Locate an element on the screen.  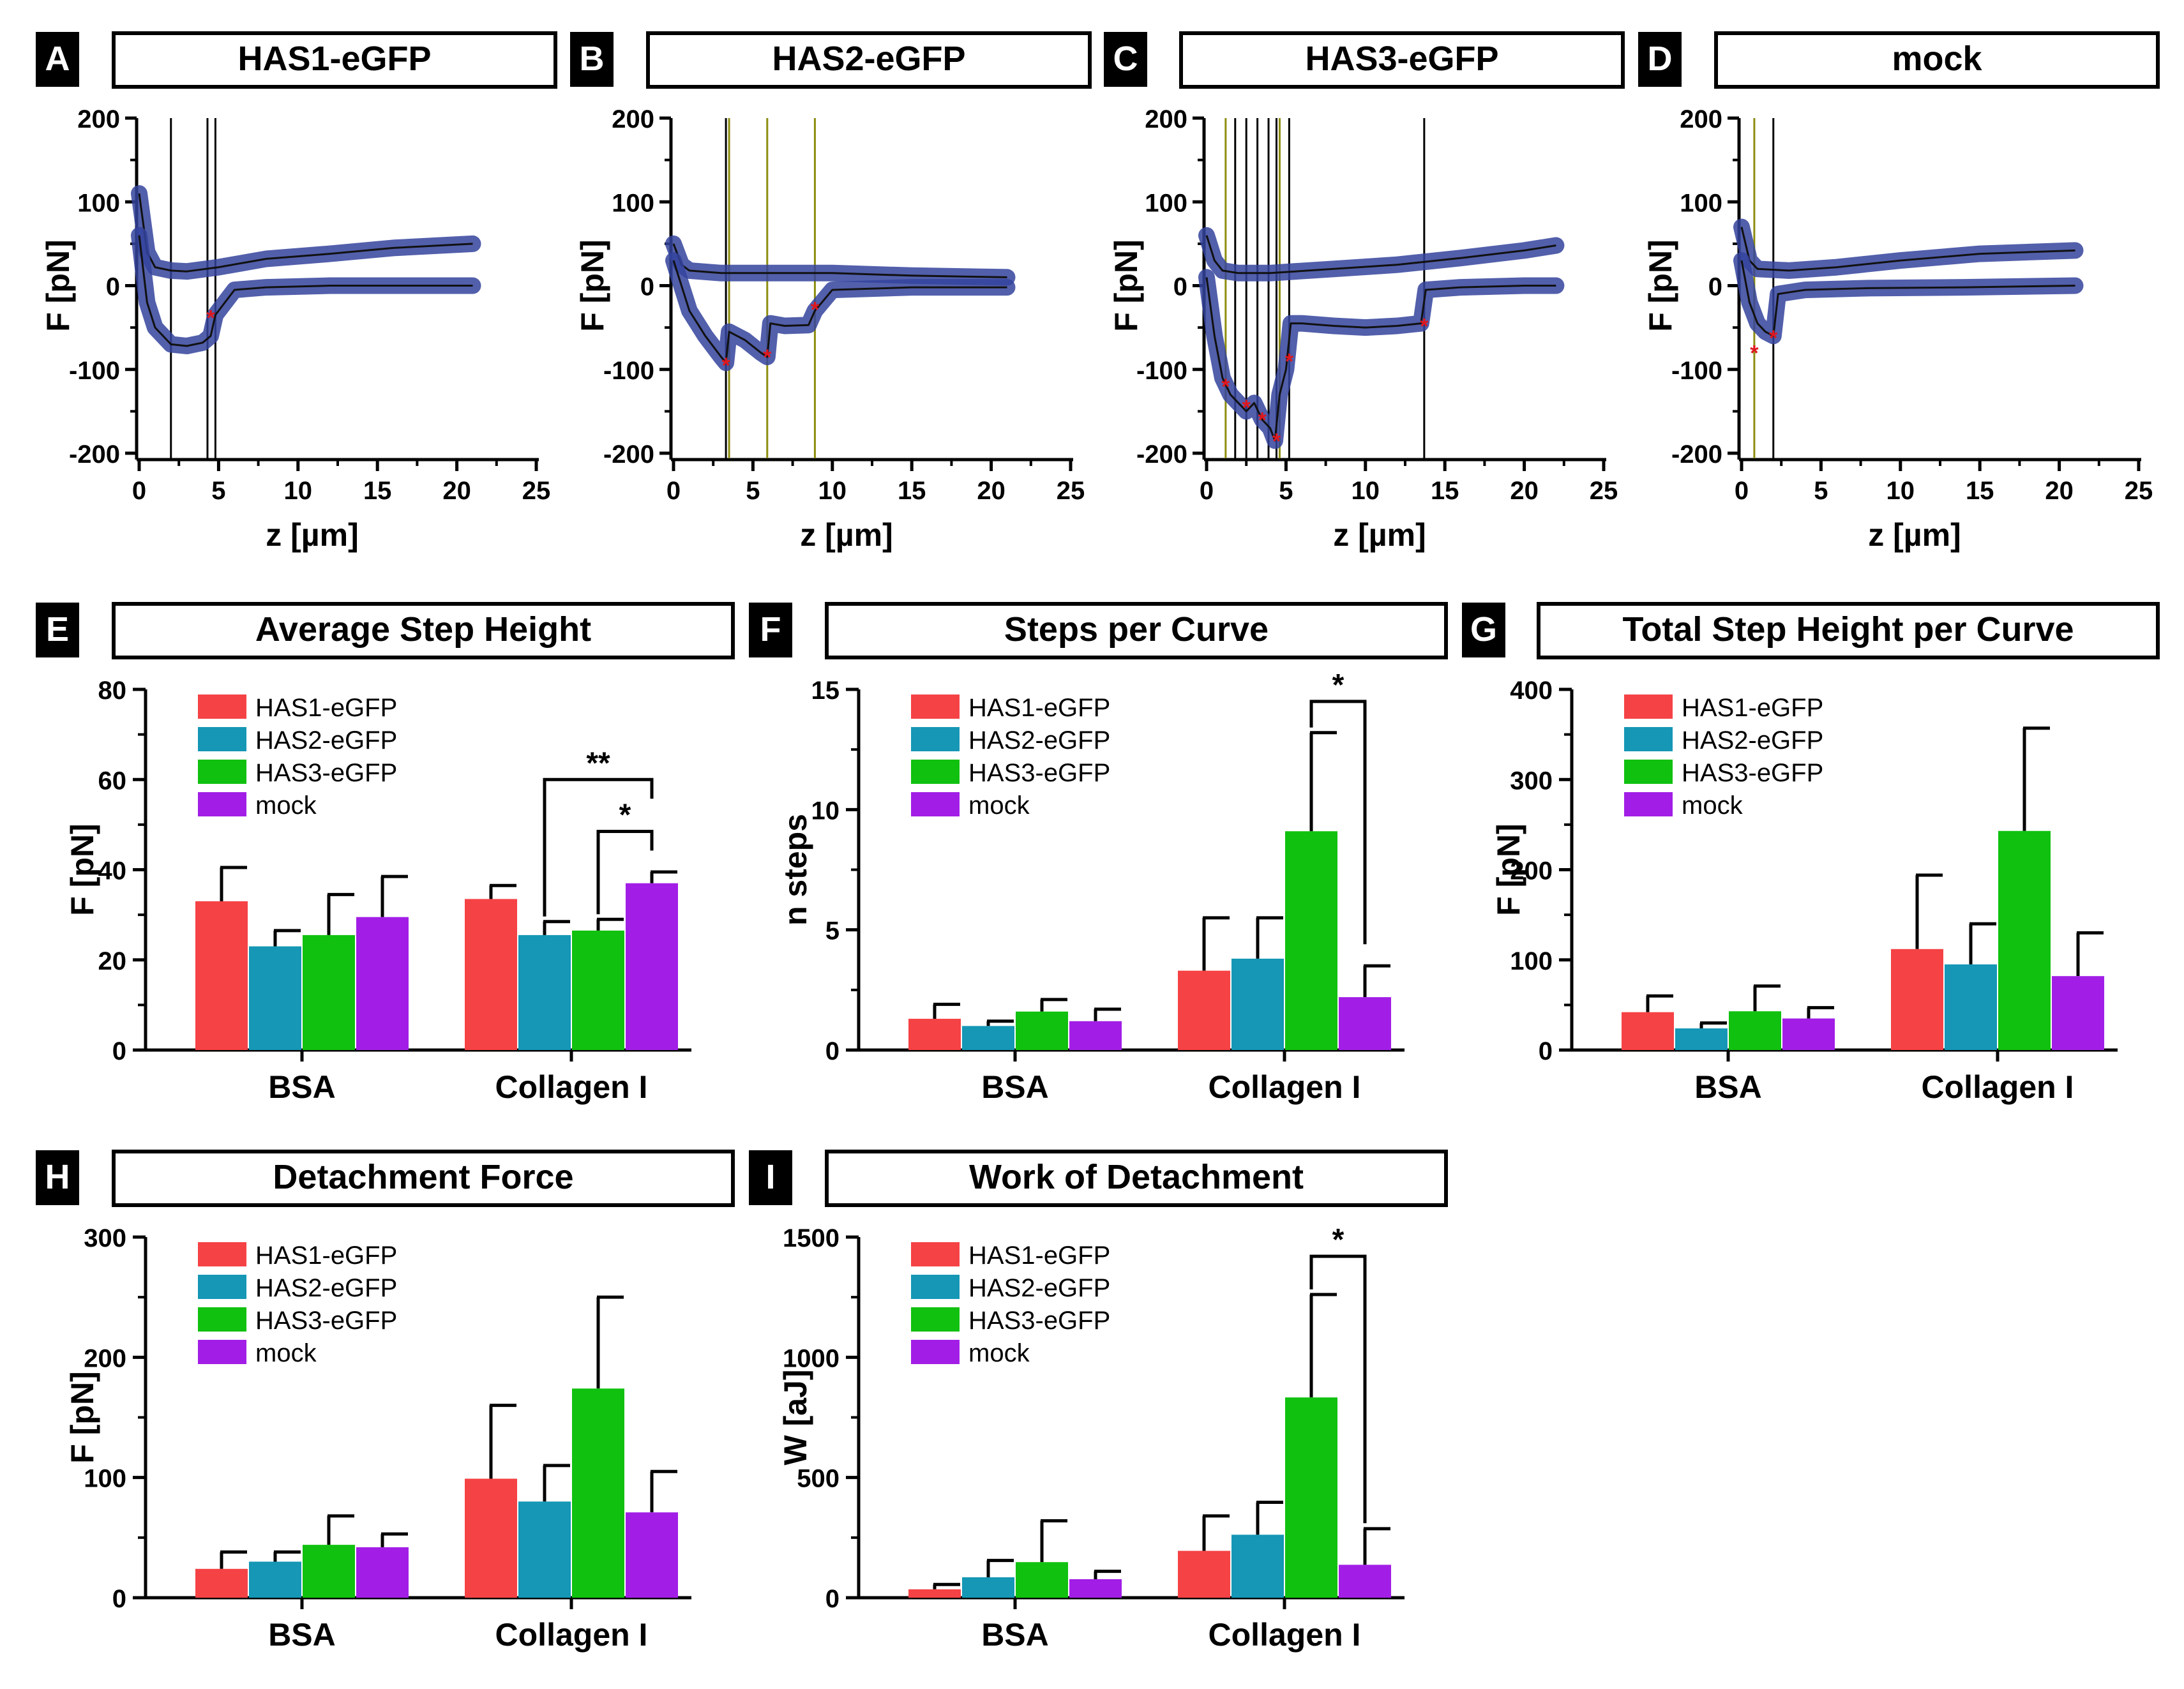
panel-letter: A is located at coordinates (57, 59).